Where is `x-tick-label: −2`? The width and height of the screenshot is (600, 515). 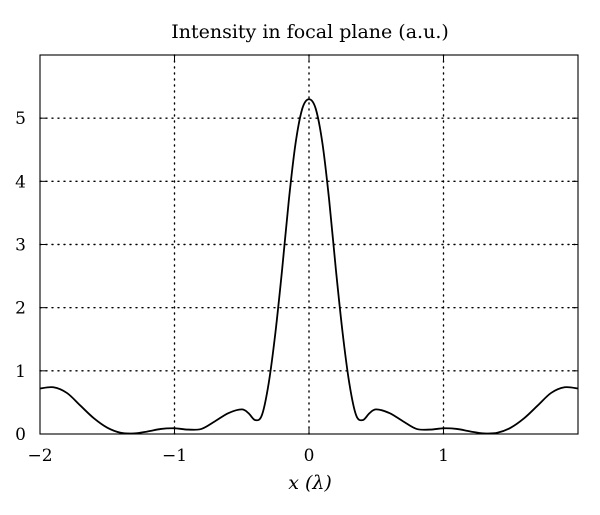
x-tick-label: −2 is located at coordinates (39, 456).